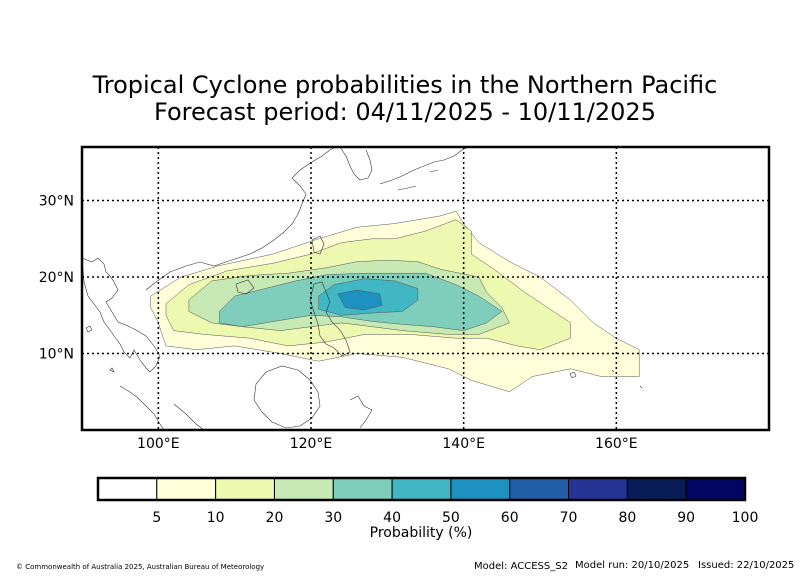 Image resolution: width=810 pixels, height=576 pixels. What do you see at coordinates (158, 444) in the screenshot?
I see `longitude-tick-label: 100°E` at bounding box center [158, 444].